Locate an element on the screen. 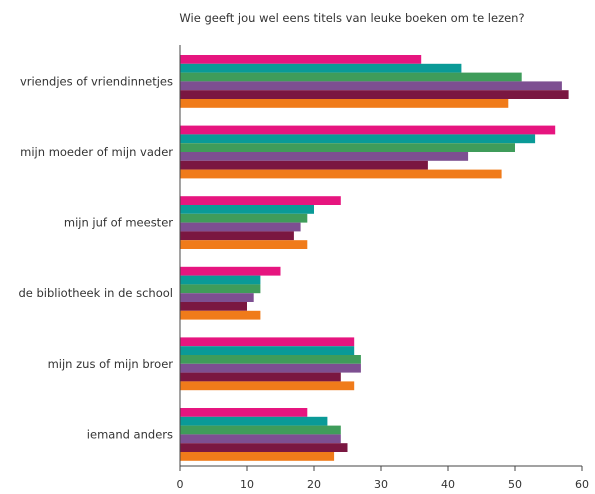 Image resolution: width=595 pixels, height=494 pixels. category-label: iemand anders is located at coordinates (130, 434).